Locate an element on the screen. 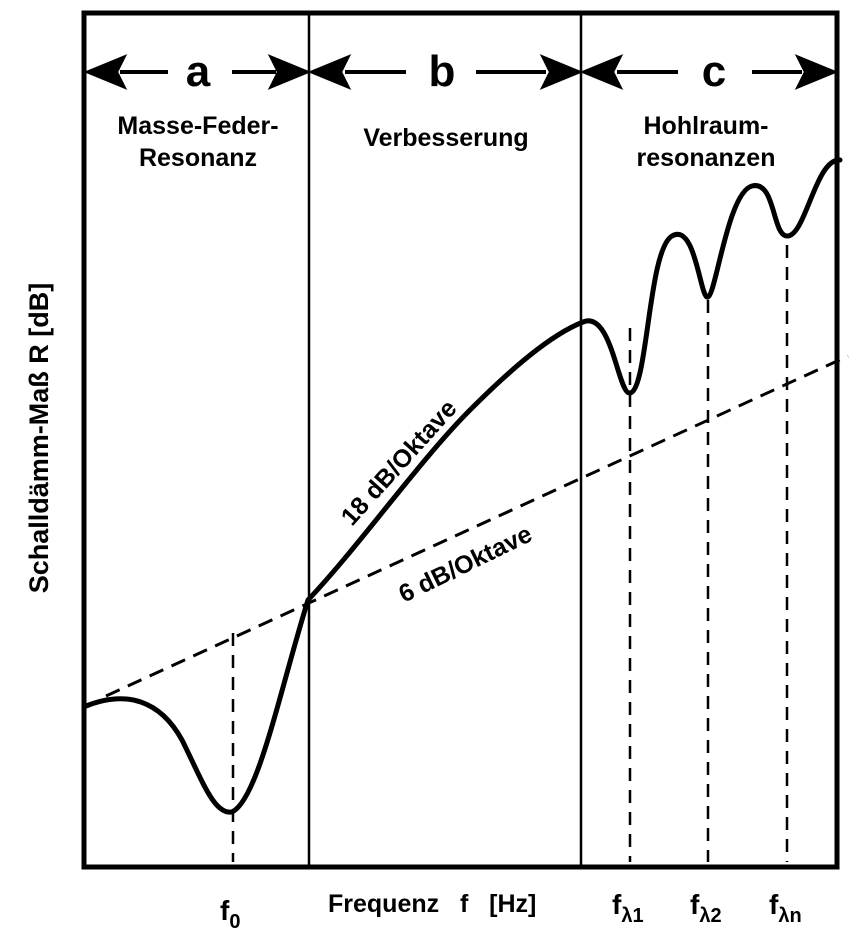 The image size is (861, 949). region-a-letter: a is located at coordinates (198, 71).